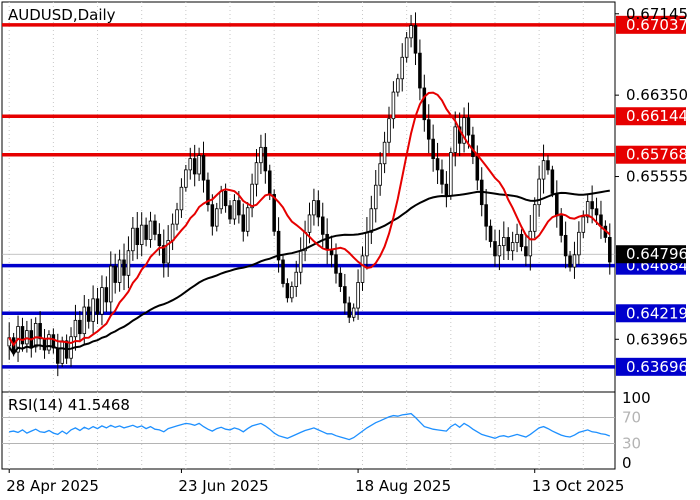  What do you see at coordinates (657, 14) in the screenshot?
I see `price-tick-label: 0.67145` at bounding box center [657, 14].